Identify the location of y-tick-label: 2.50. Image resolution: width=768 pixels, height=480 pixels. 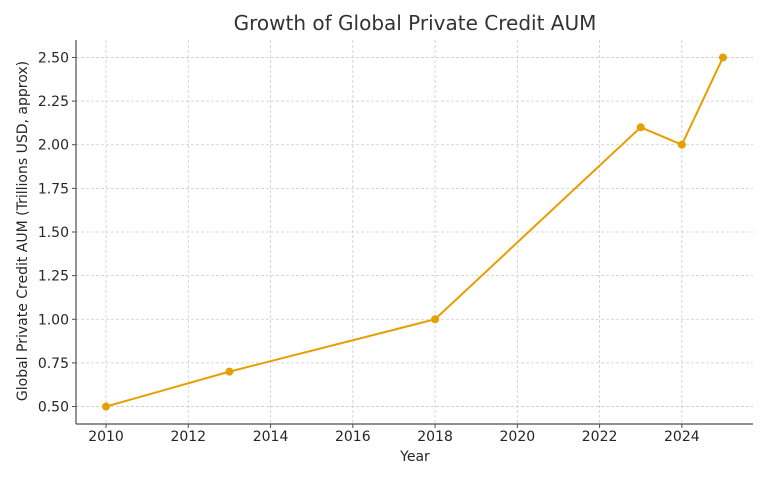
(53, 58).